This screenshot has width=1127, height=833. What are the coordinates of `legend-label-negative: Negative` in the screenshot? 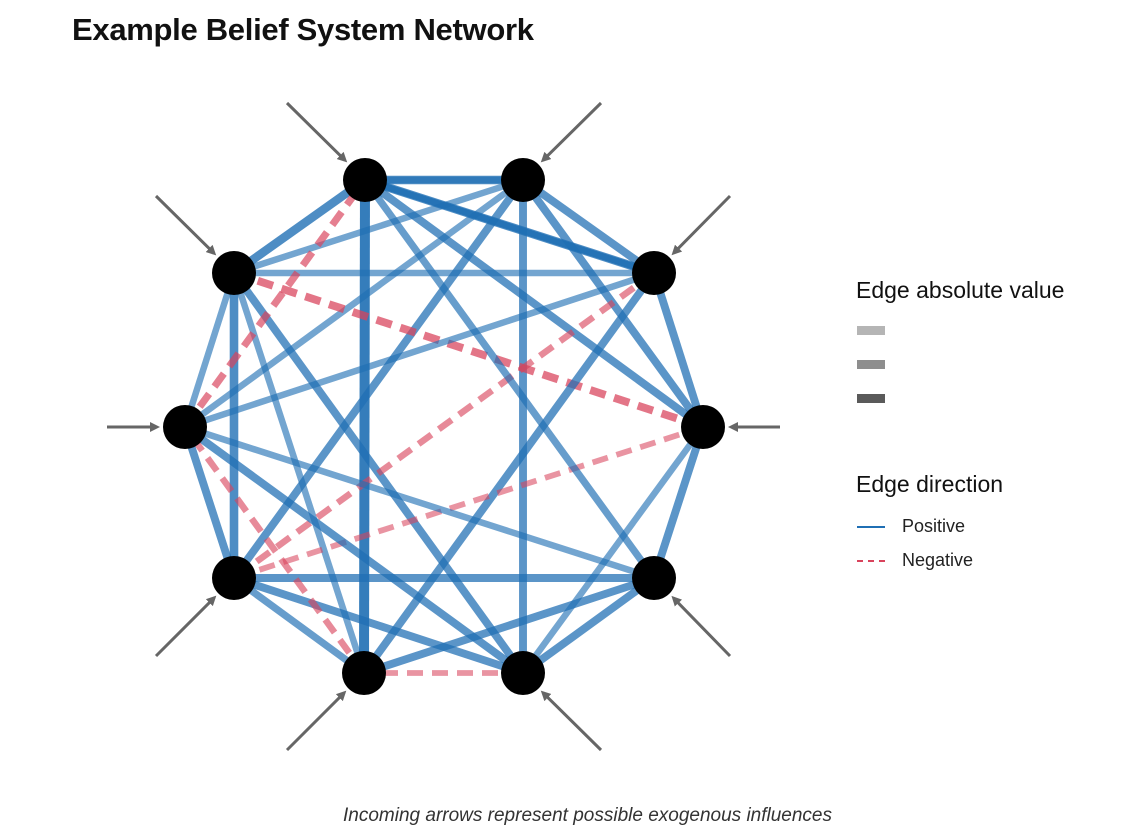 It's located at (938, 560).